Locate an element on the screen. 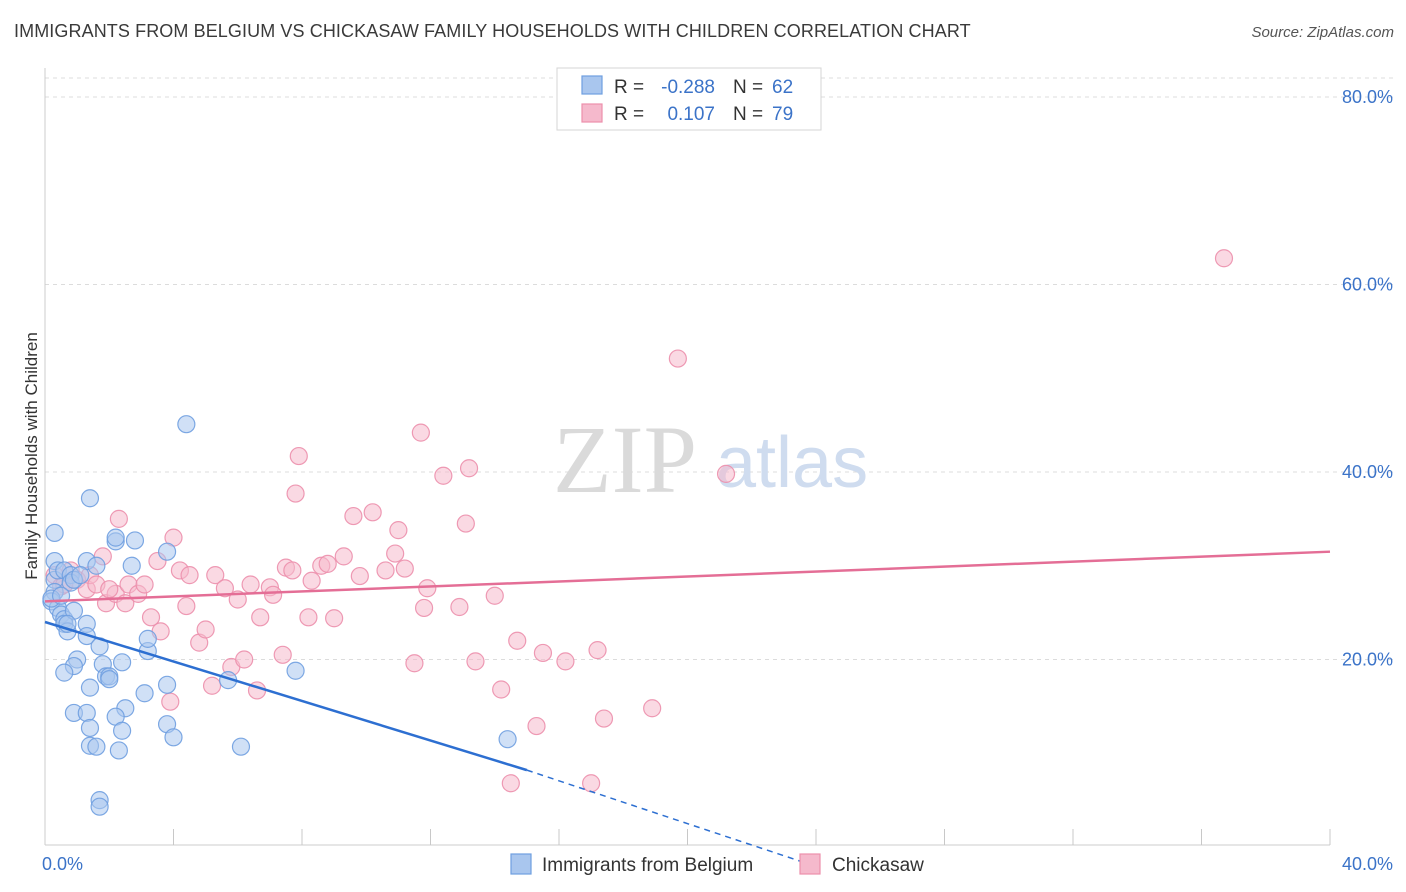 Image resolution: width=1406 pixels, height=892 pixels. bottom-legend-swatch-chickasaw is located at coordinates (810, 864).